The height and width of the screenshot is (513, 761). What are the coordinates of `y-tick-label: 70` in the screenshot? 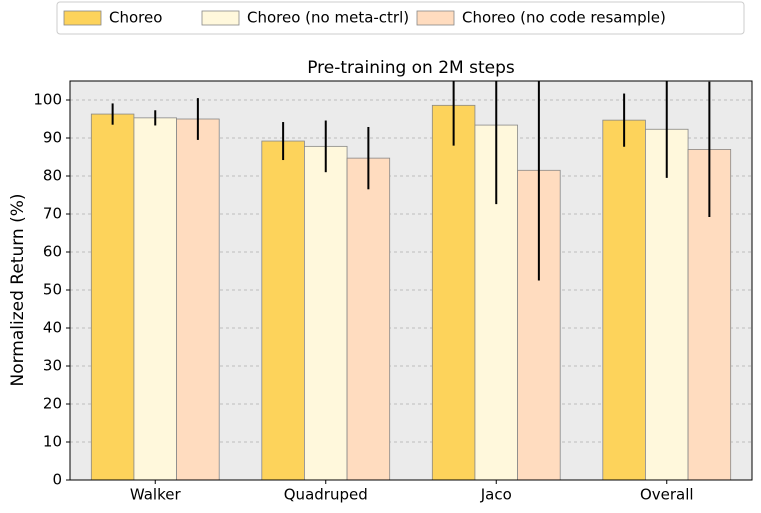 It's located at (52, 214).